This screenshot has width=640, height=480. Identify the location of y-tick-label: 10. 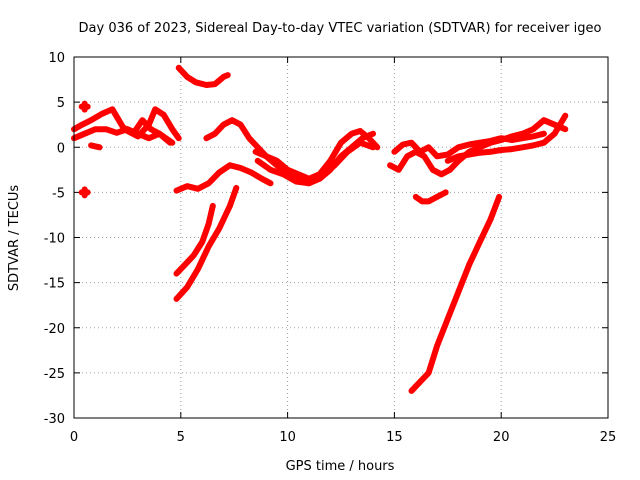
(56, 58).